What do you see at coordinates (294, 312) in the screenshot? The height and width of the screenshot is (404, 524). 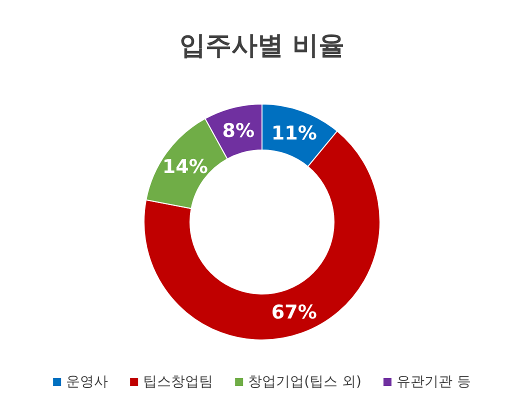 I see `data-label: 67%` at bounding box center [294, 312].